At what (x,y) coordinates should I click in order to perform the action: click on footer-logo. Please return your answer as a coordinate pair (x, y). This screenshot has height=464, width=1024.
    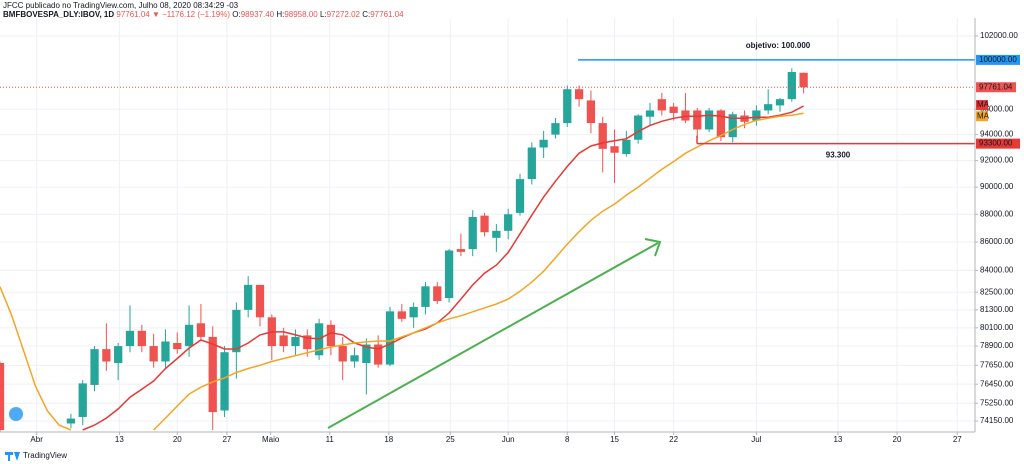
    Looking at the image, I should click on (12, 456).